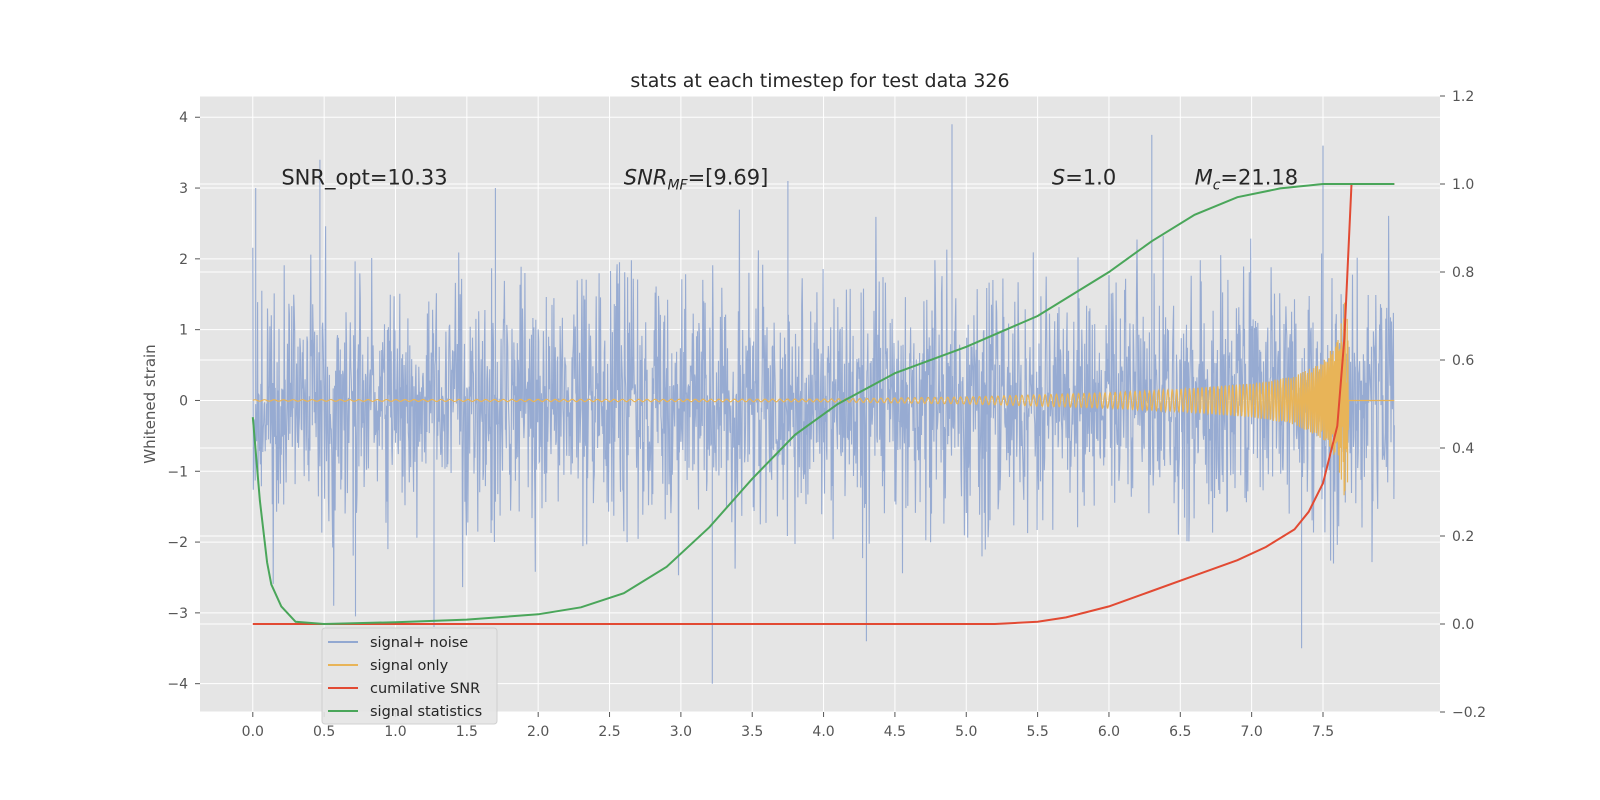  I want to click on x-tick-label: 5.5, so click(1037, 732).